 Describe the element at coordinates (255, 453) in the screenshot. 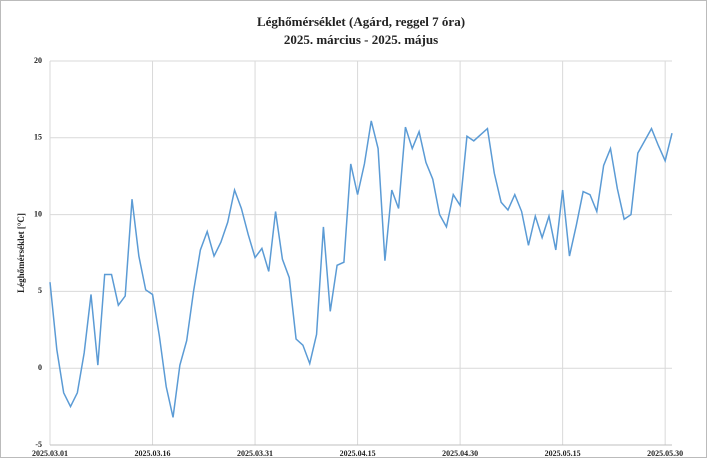

I see `x-tick-label: 2025.03.31` at that location.